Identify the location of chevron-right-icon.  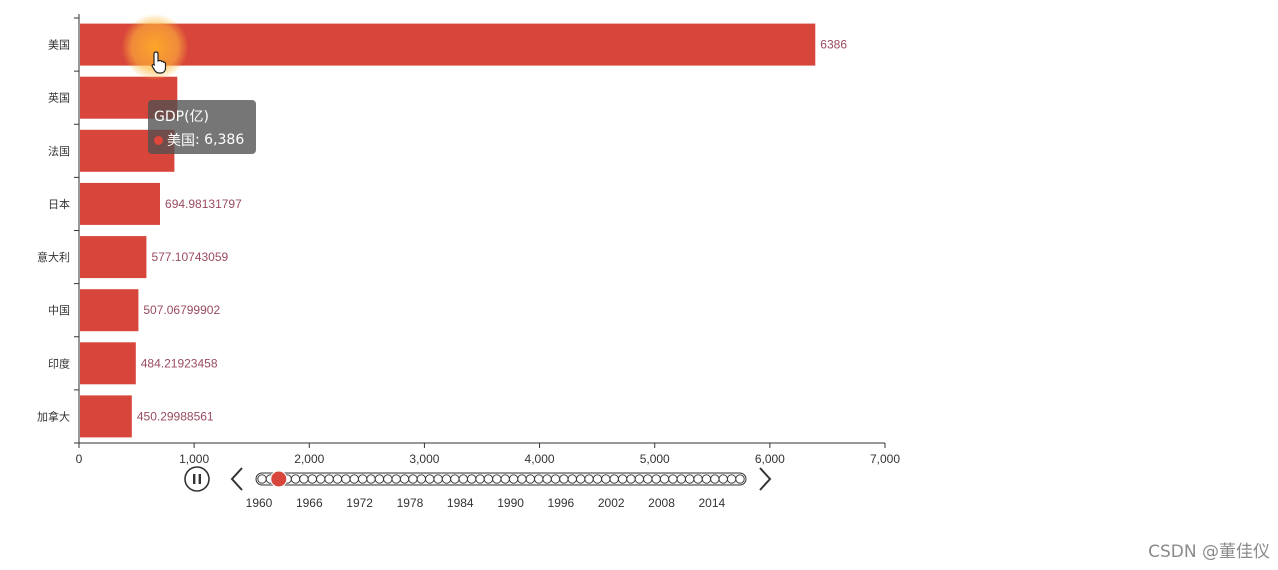
(765, 479).